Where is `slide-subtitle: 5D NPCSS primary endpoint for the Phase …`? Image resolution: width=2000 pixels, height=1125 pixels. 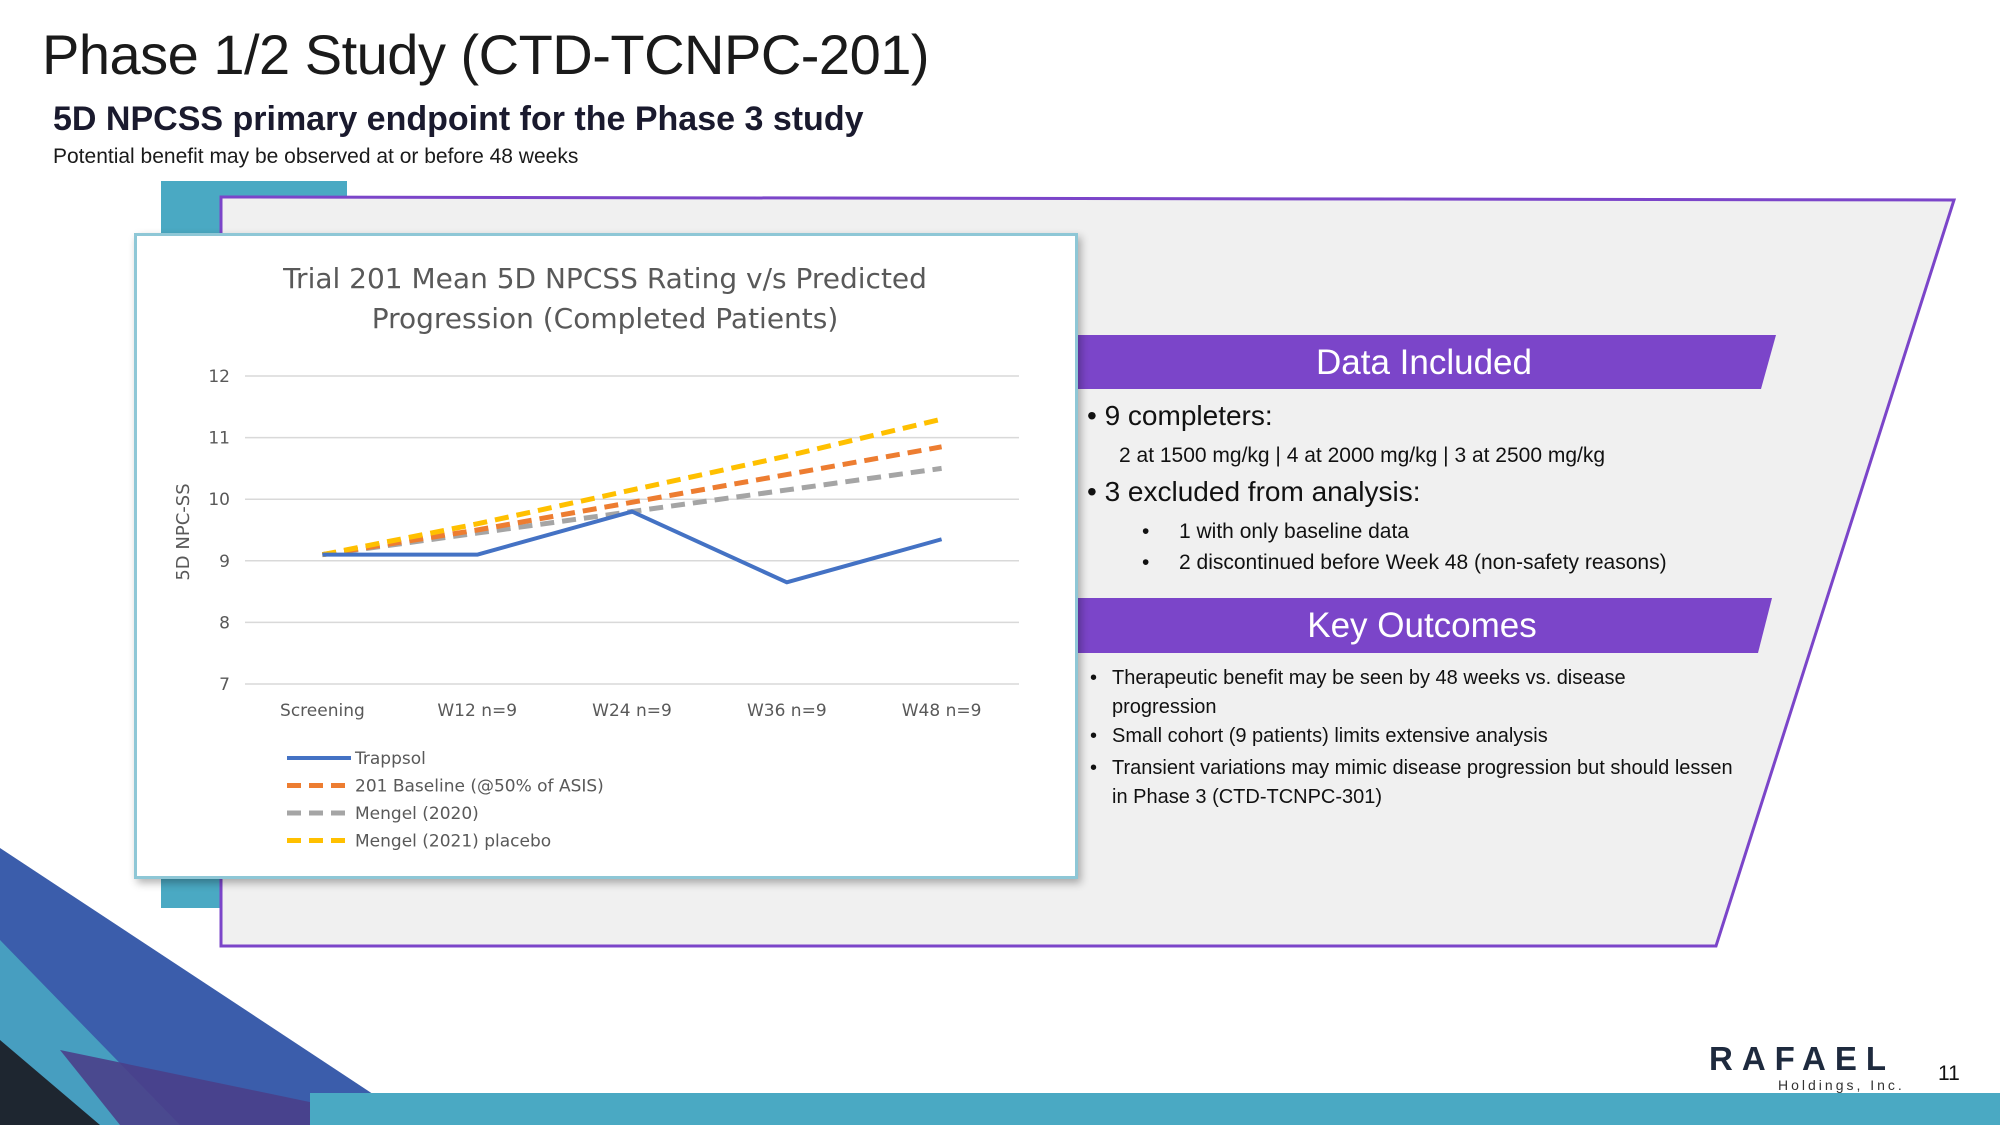
slide-subtitle: 5D NPCSS primary endpoint for the Phase … is located at coordinates (458, 119).